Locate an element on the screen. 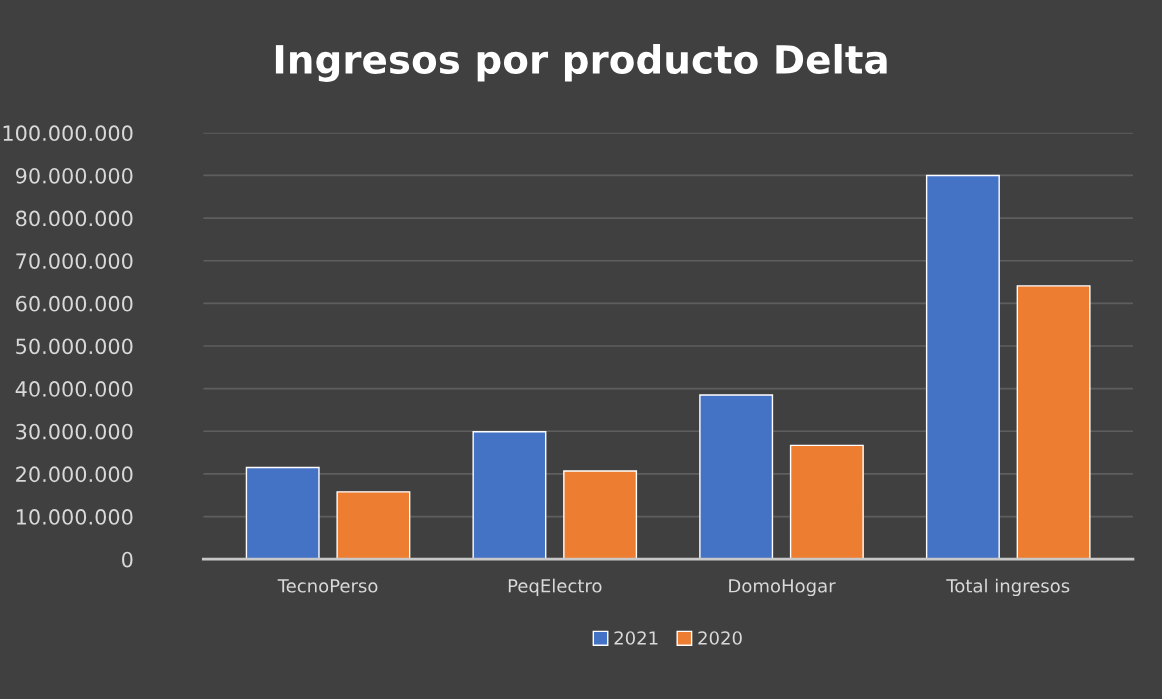 This screenshot has width=1162, height=699. y-tick-label: 100.000.000 is located at coordinates (68, 133).